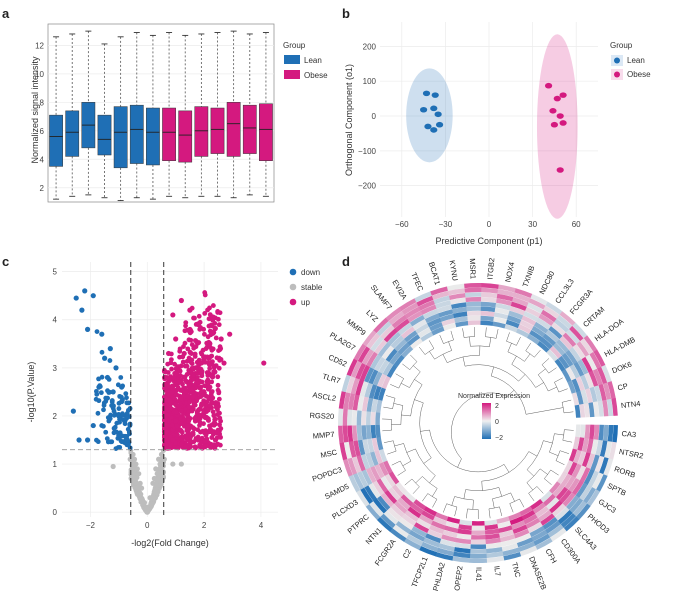 This screenshot has height=594, width=688. I want to click on legend-label-obese-a: Obese, so click(316, 75).